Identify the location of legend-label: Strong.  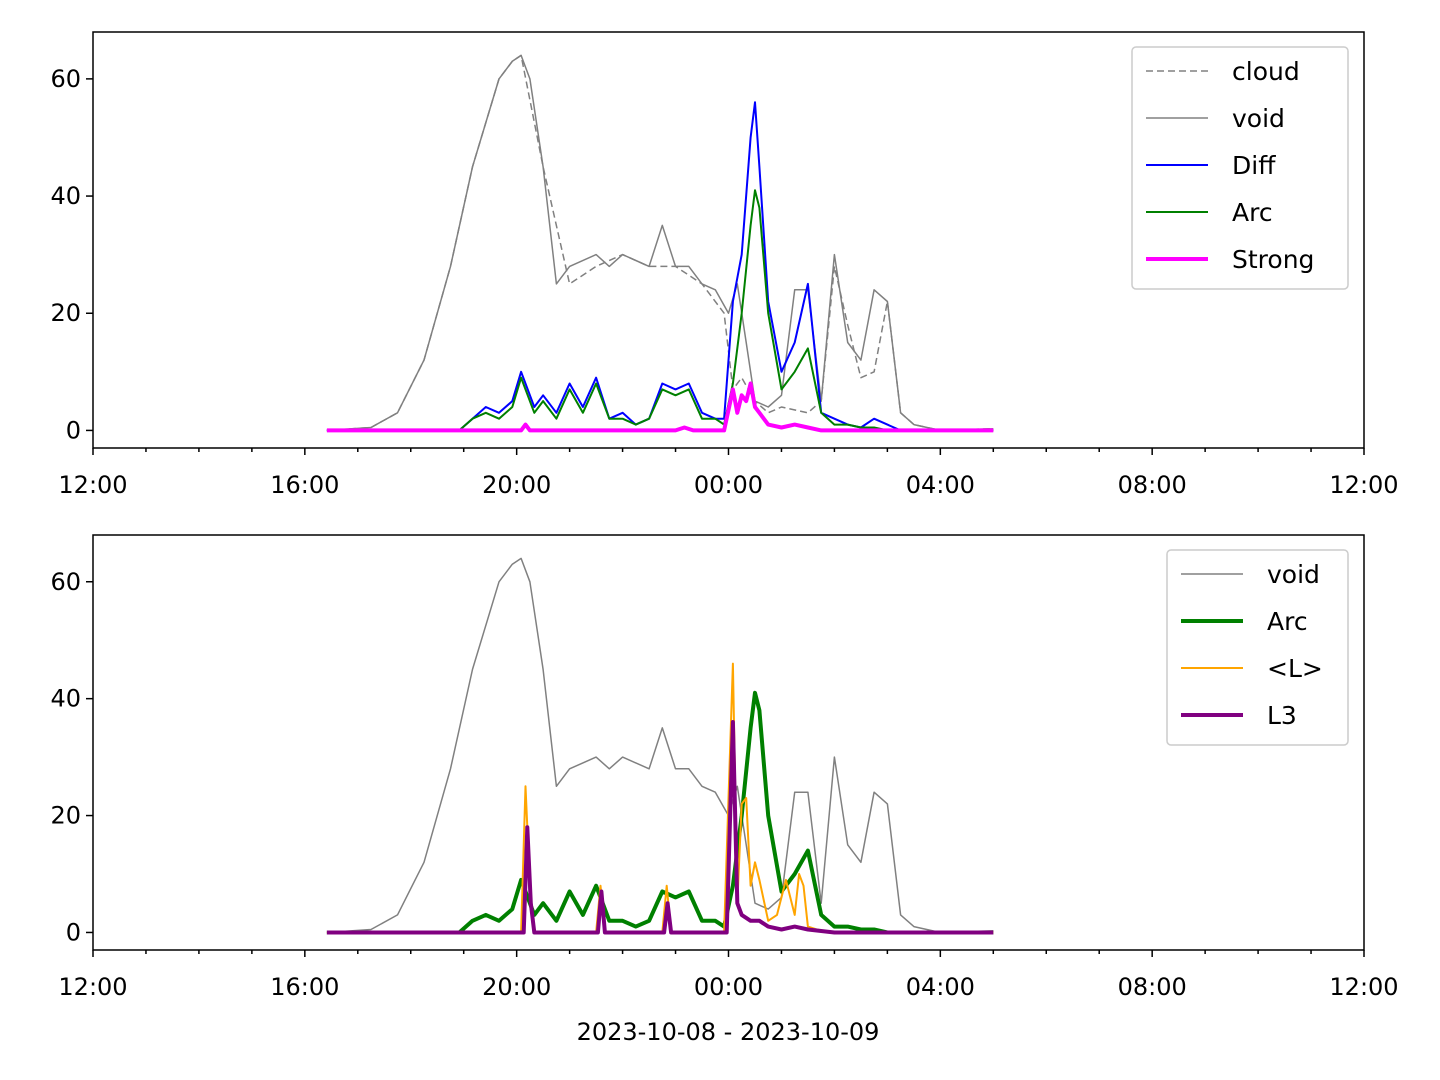
(1273, 259).